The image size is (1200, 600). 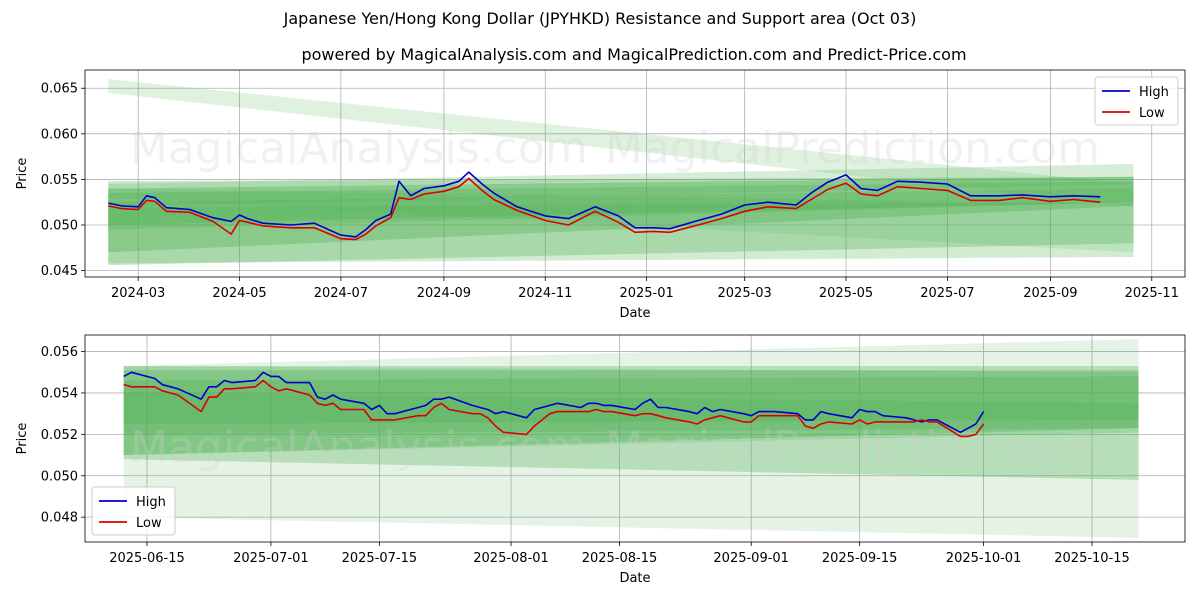 What do you see at coordinates (138, 293) in the screenshot?
I see `x-tick-label: 2024-03` at bounding box center [138, 293].